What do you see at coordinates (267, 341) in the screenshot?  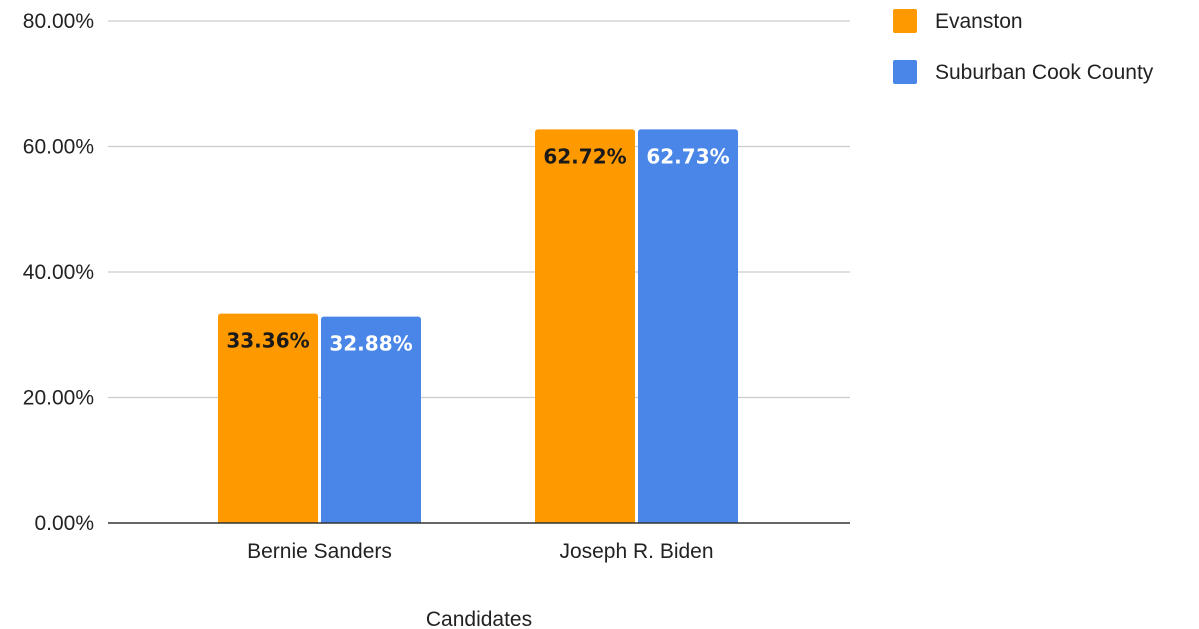 I see `data-label: 33.36%` at bounding box center [267, 341].